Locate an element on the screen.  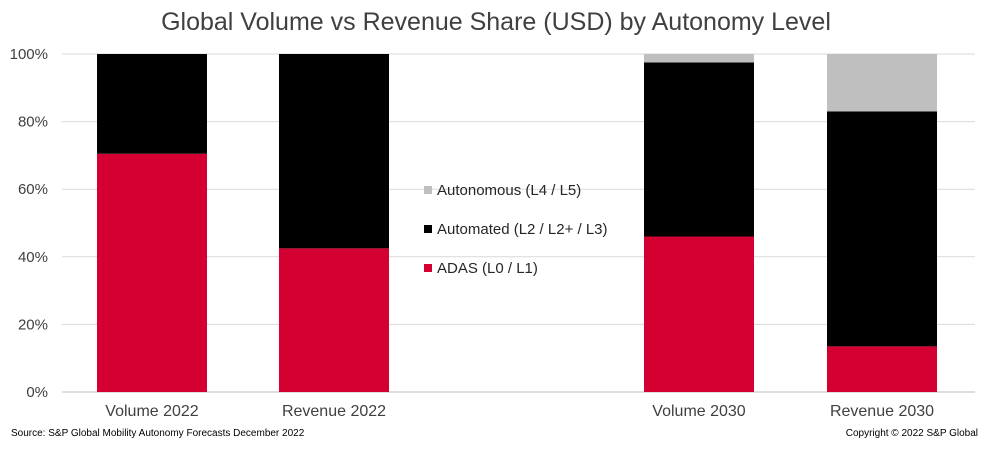
legend-swatch-automated is located at coordinates (428, 229).